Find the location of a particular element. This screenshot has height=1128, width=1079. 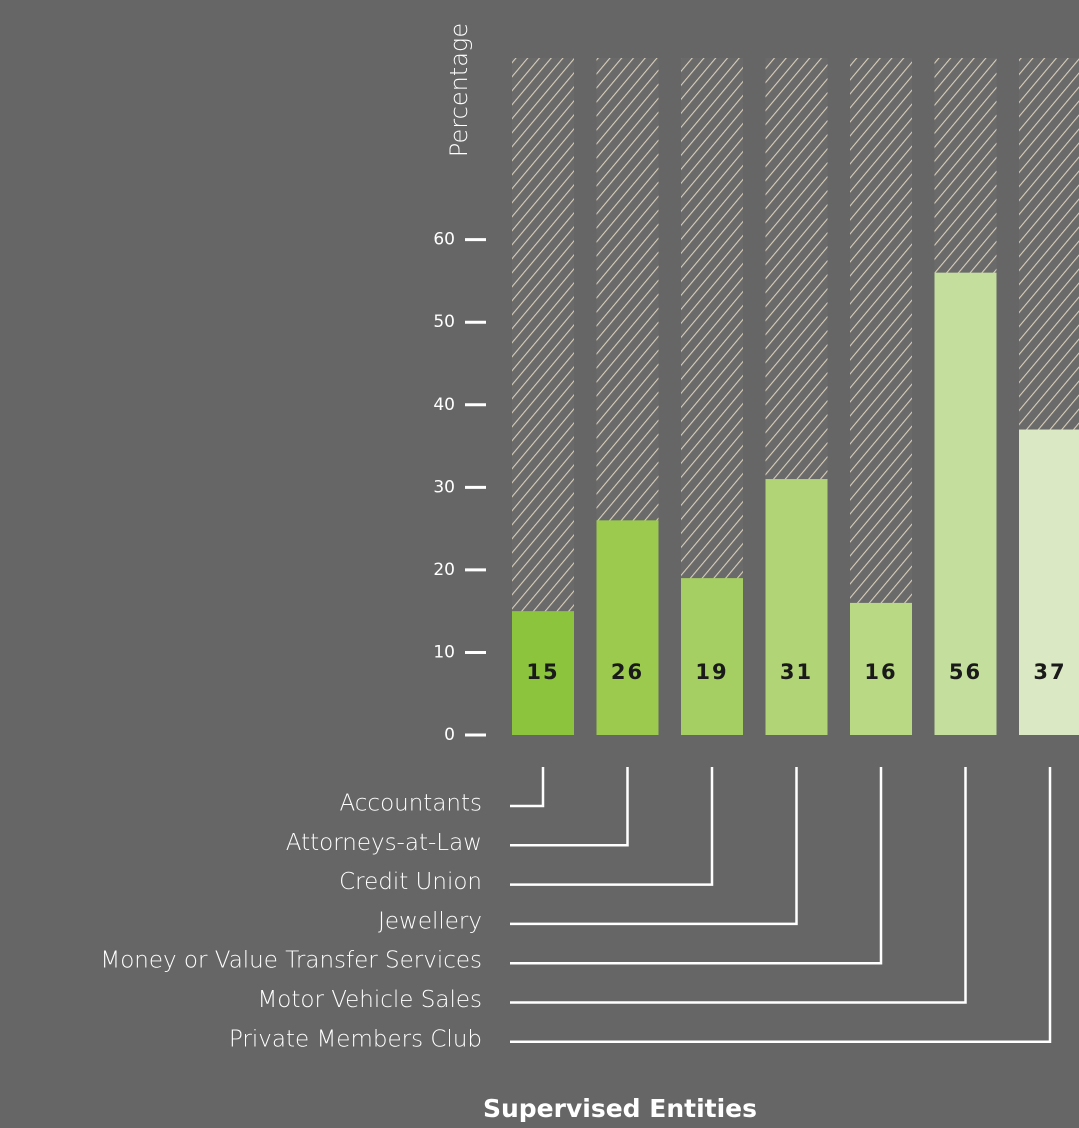

y-tick-label: 0 is located at coordinates (449, 735).